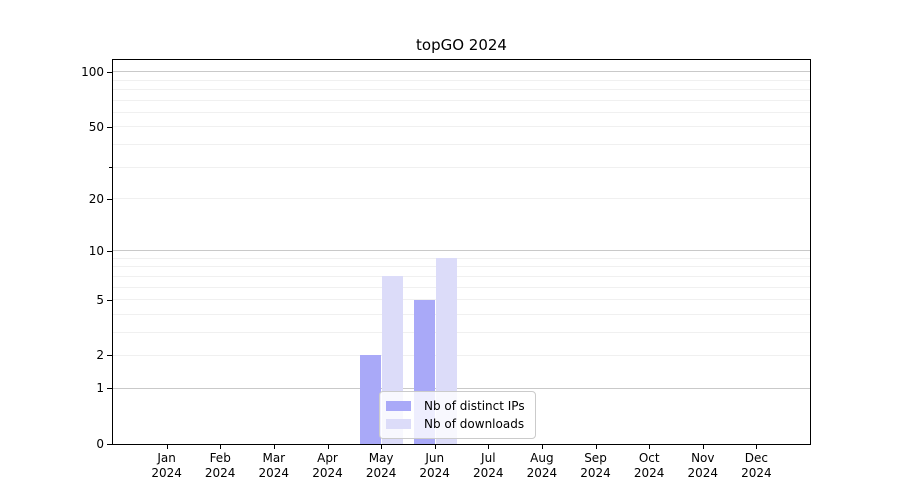  I want to click on bar-distinct-ips, so click(371, 399).